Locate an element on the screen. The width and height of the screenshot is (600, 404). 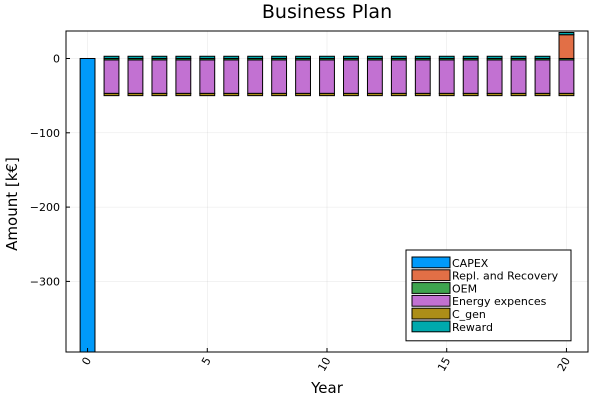
x-tick-label: 5 is located at coordinates (206, 361).